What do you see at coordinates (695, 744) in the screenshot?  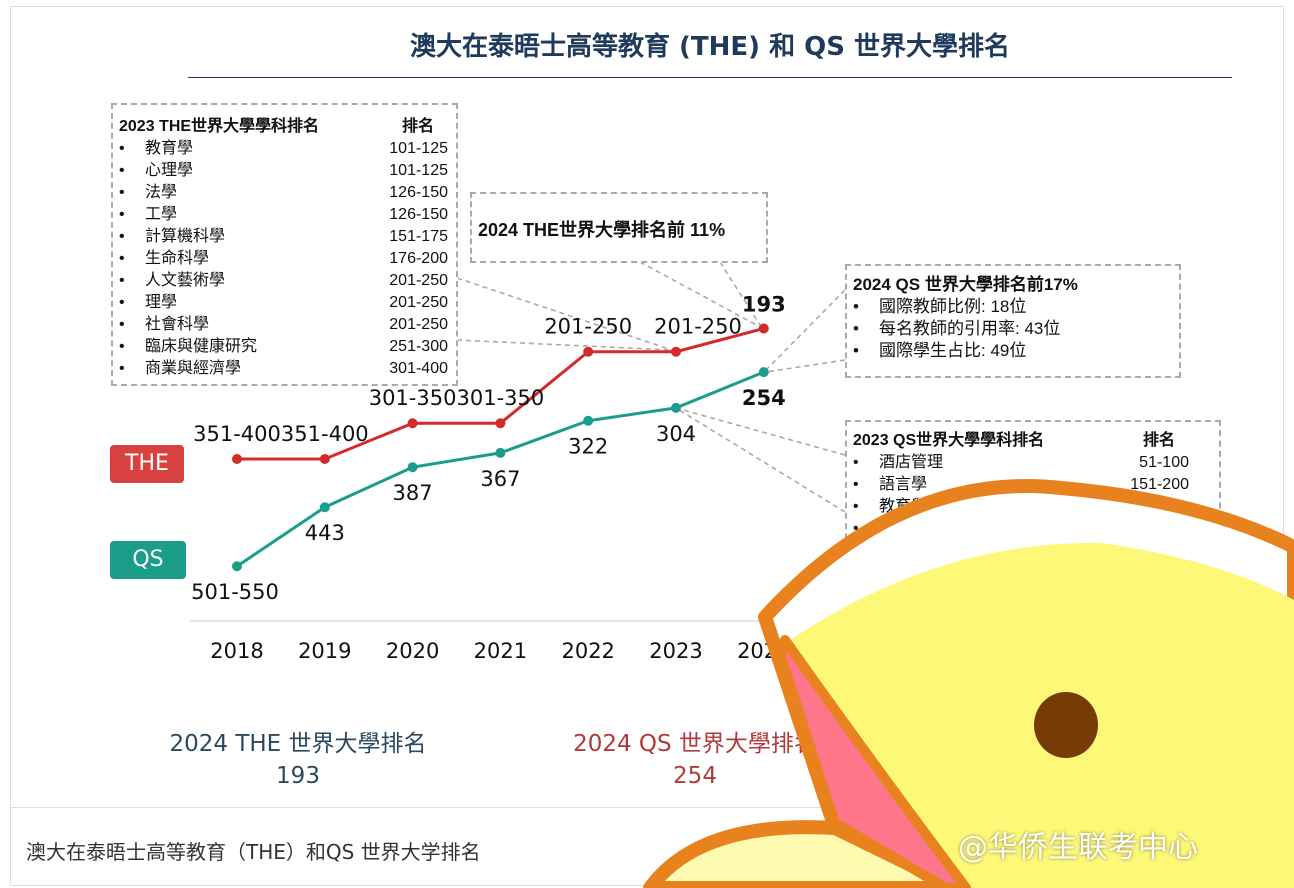 I see `bottom-qs-label: 2024 QS 世界大學排名` at bounding box center [695, 744].